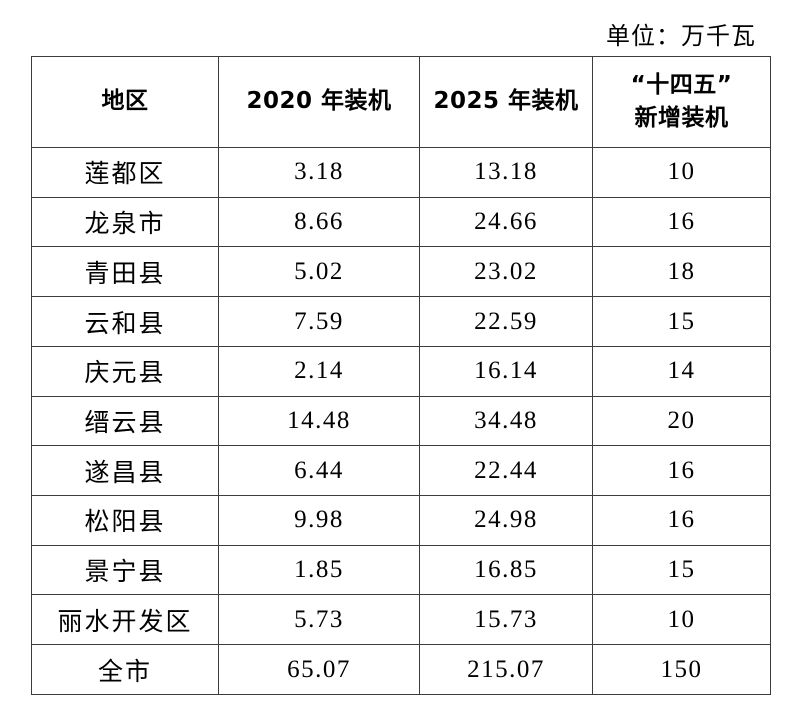  I want to click on unit-label: 单位：万千瓦, so click(681, 37).